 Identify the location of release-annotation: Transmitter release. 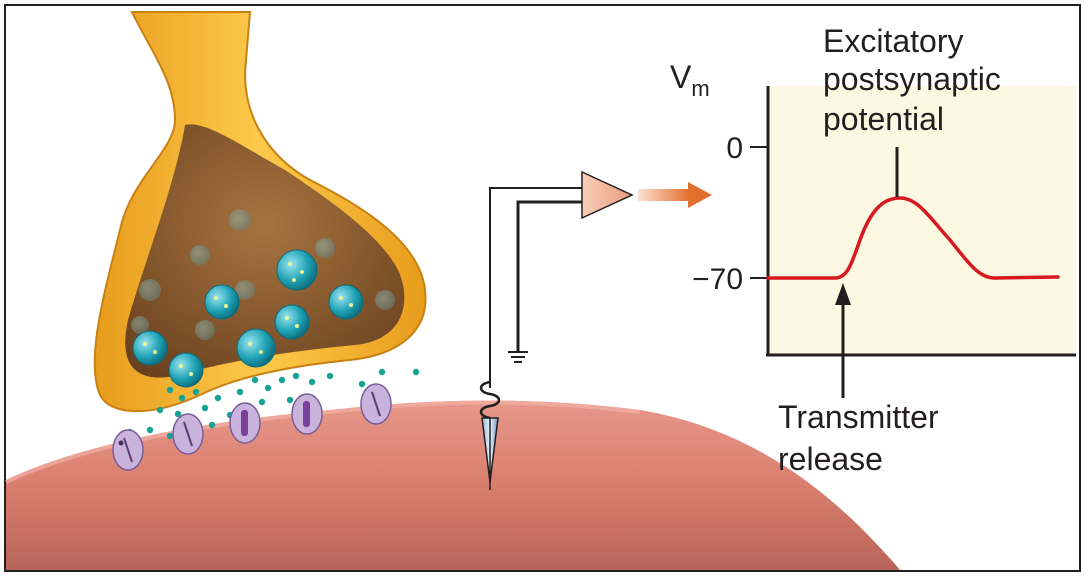
(858, 380).